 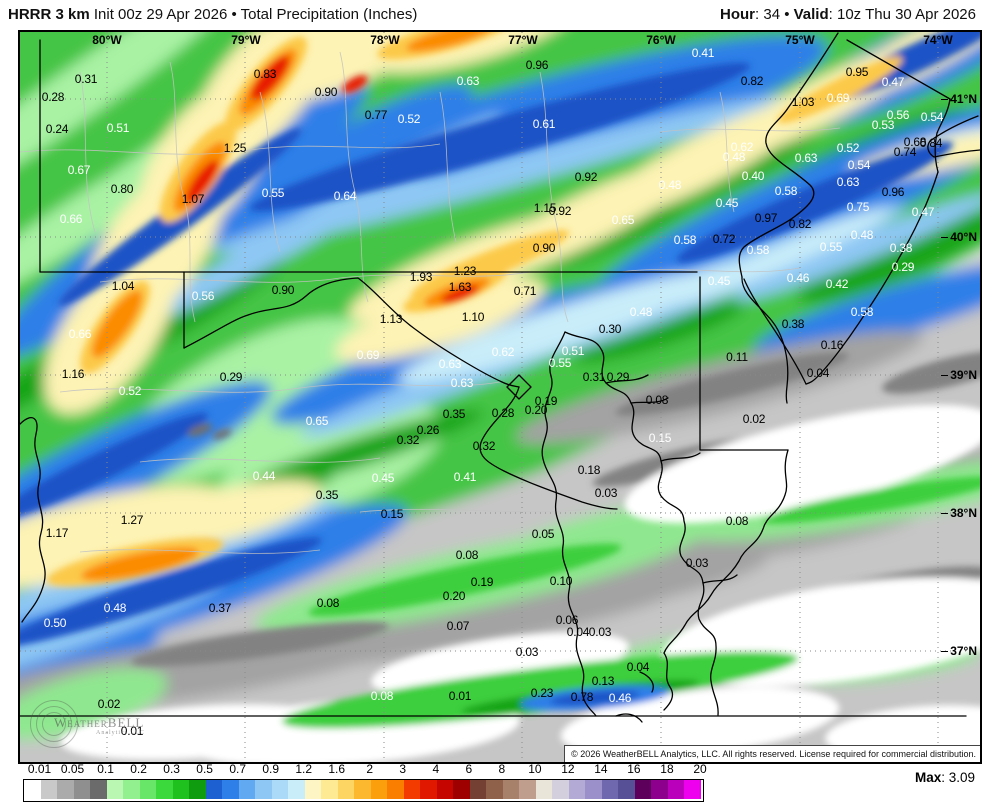 I want to click on precip-value-label: 0.66, so click(x=80, y=334).